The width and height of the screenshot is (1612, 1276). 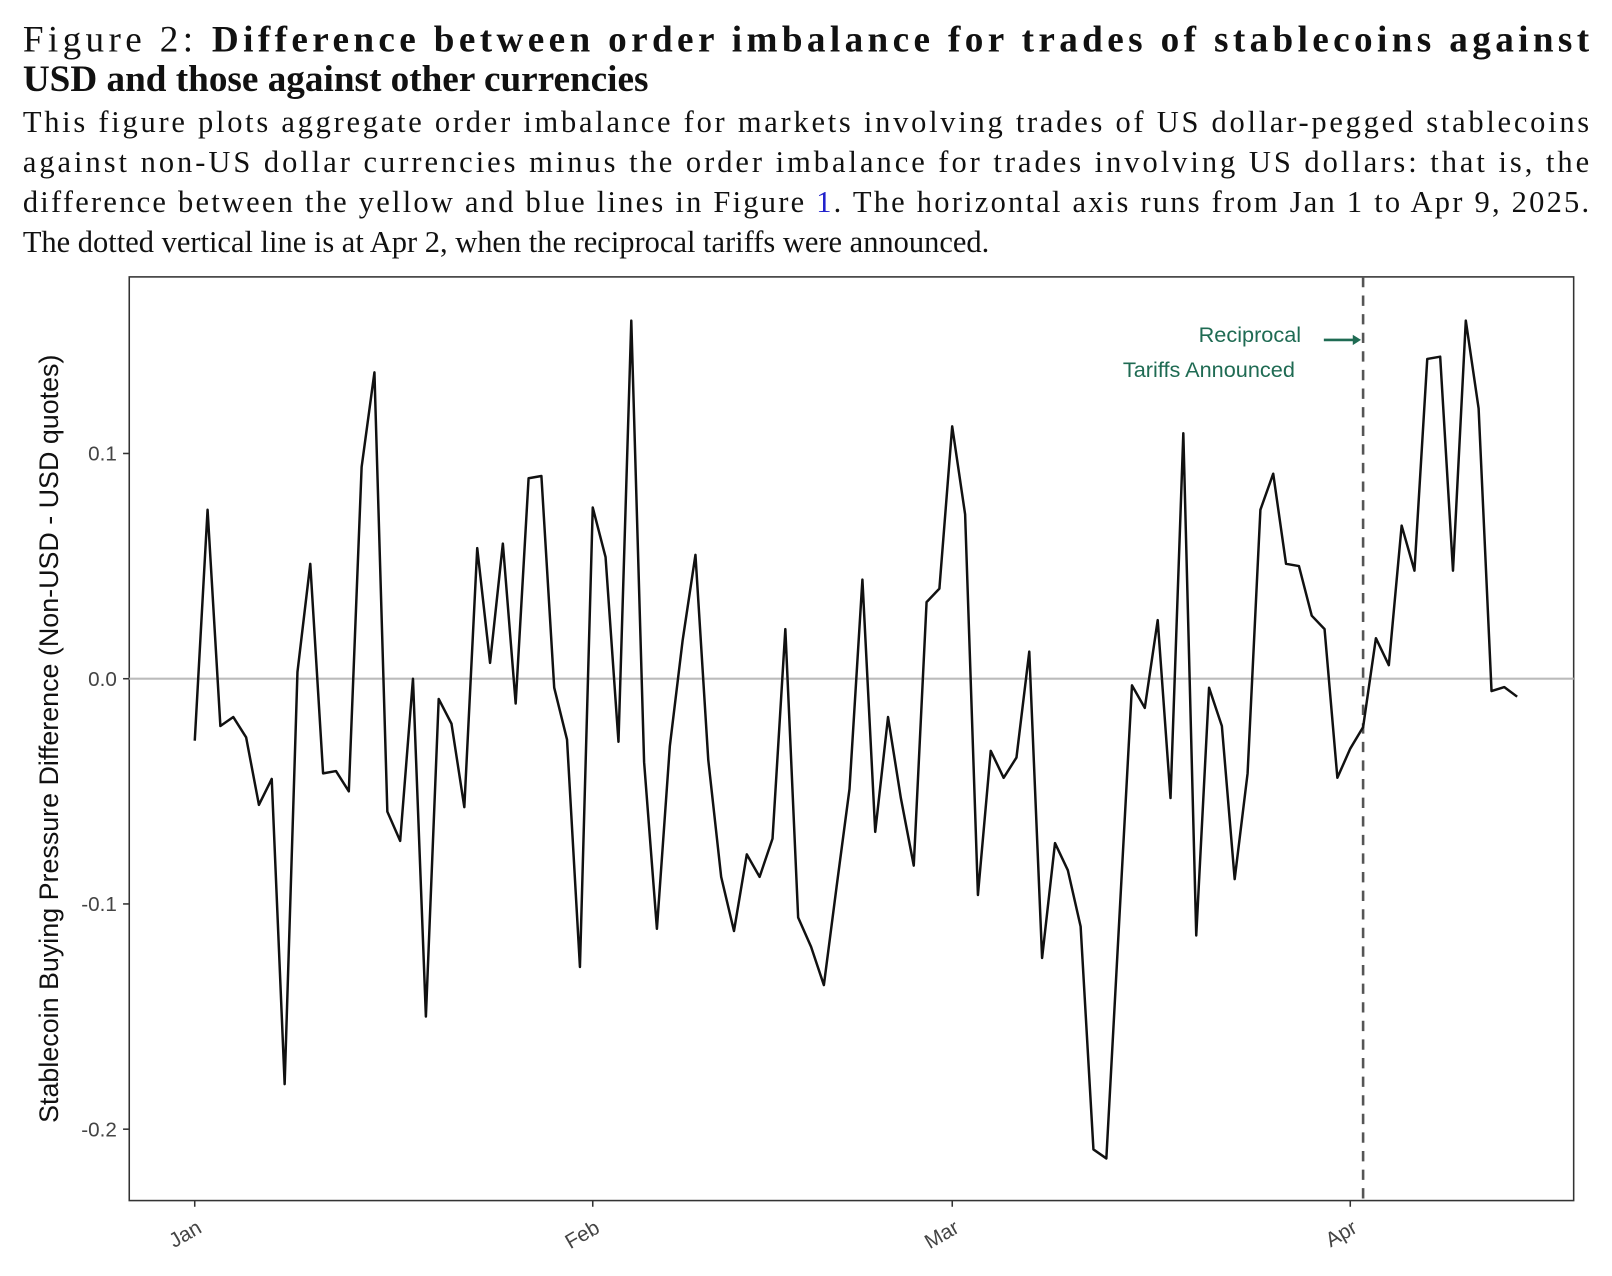 What do you see at coordinates (99, 1129) in the screenshot?
I see `y-tick-label: -0.2` at bounding box center [99, 1129].